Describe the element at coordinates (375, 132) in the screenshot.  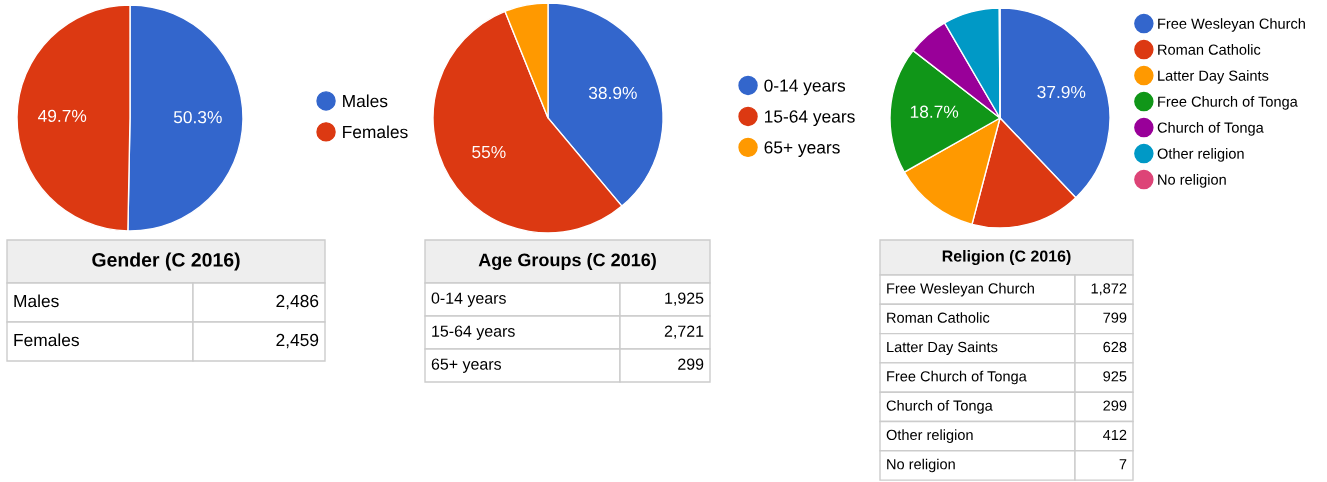
I see `legend-label: Females` at that location.